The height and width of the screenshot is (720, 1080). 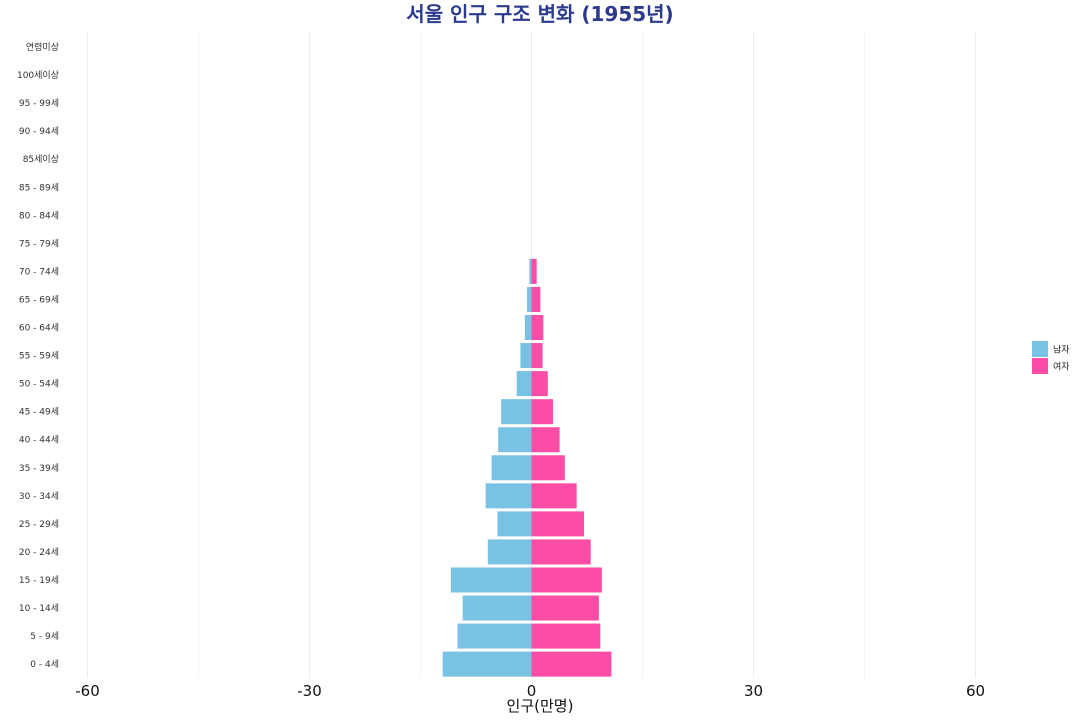 I want to click on y-tick-label: 70 - 74세, so click(x=39, y=271).